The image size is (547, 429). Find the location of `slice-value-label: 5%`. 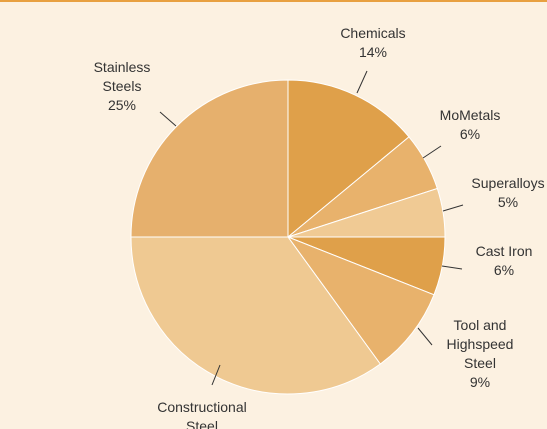

slice-value-label: 5% is located at coordinates (508, 202).